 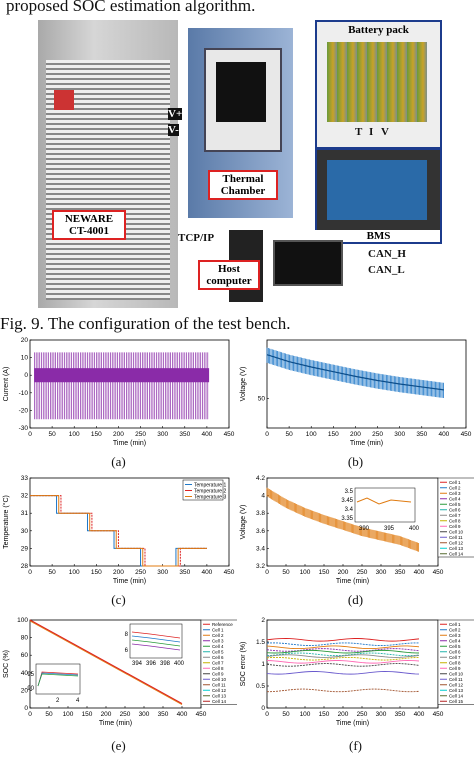 I want to click on y-tick-label: 10, so click(x=25, y=358).